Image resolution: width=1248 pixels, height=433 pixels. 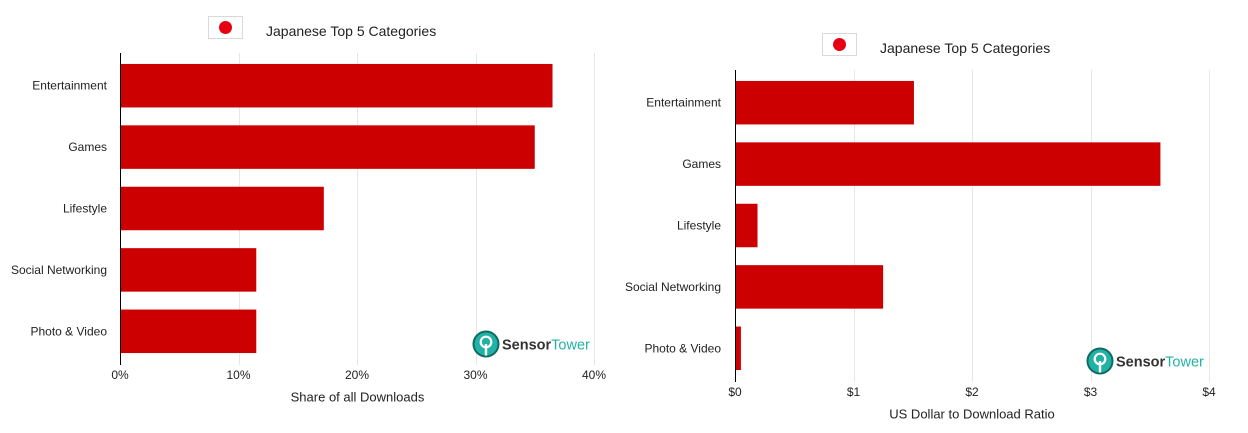 What do you see at coordinates (735, 392) in the screenshot?
I see `x-tick-label: $0` at bounding box center [735, 392].